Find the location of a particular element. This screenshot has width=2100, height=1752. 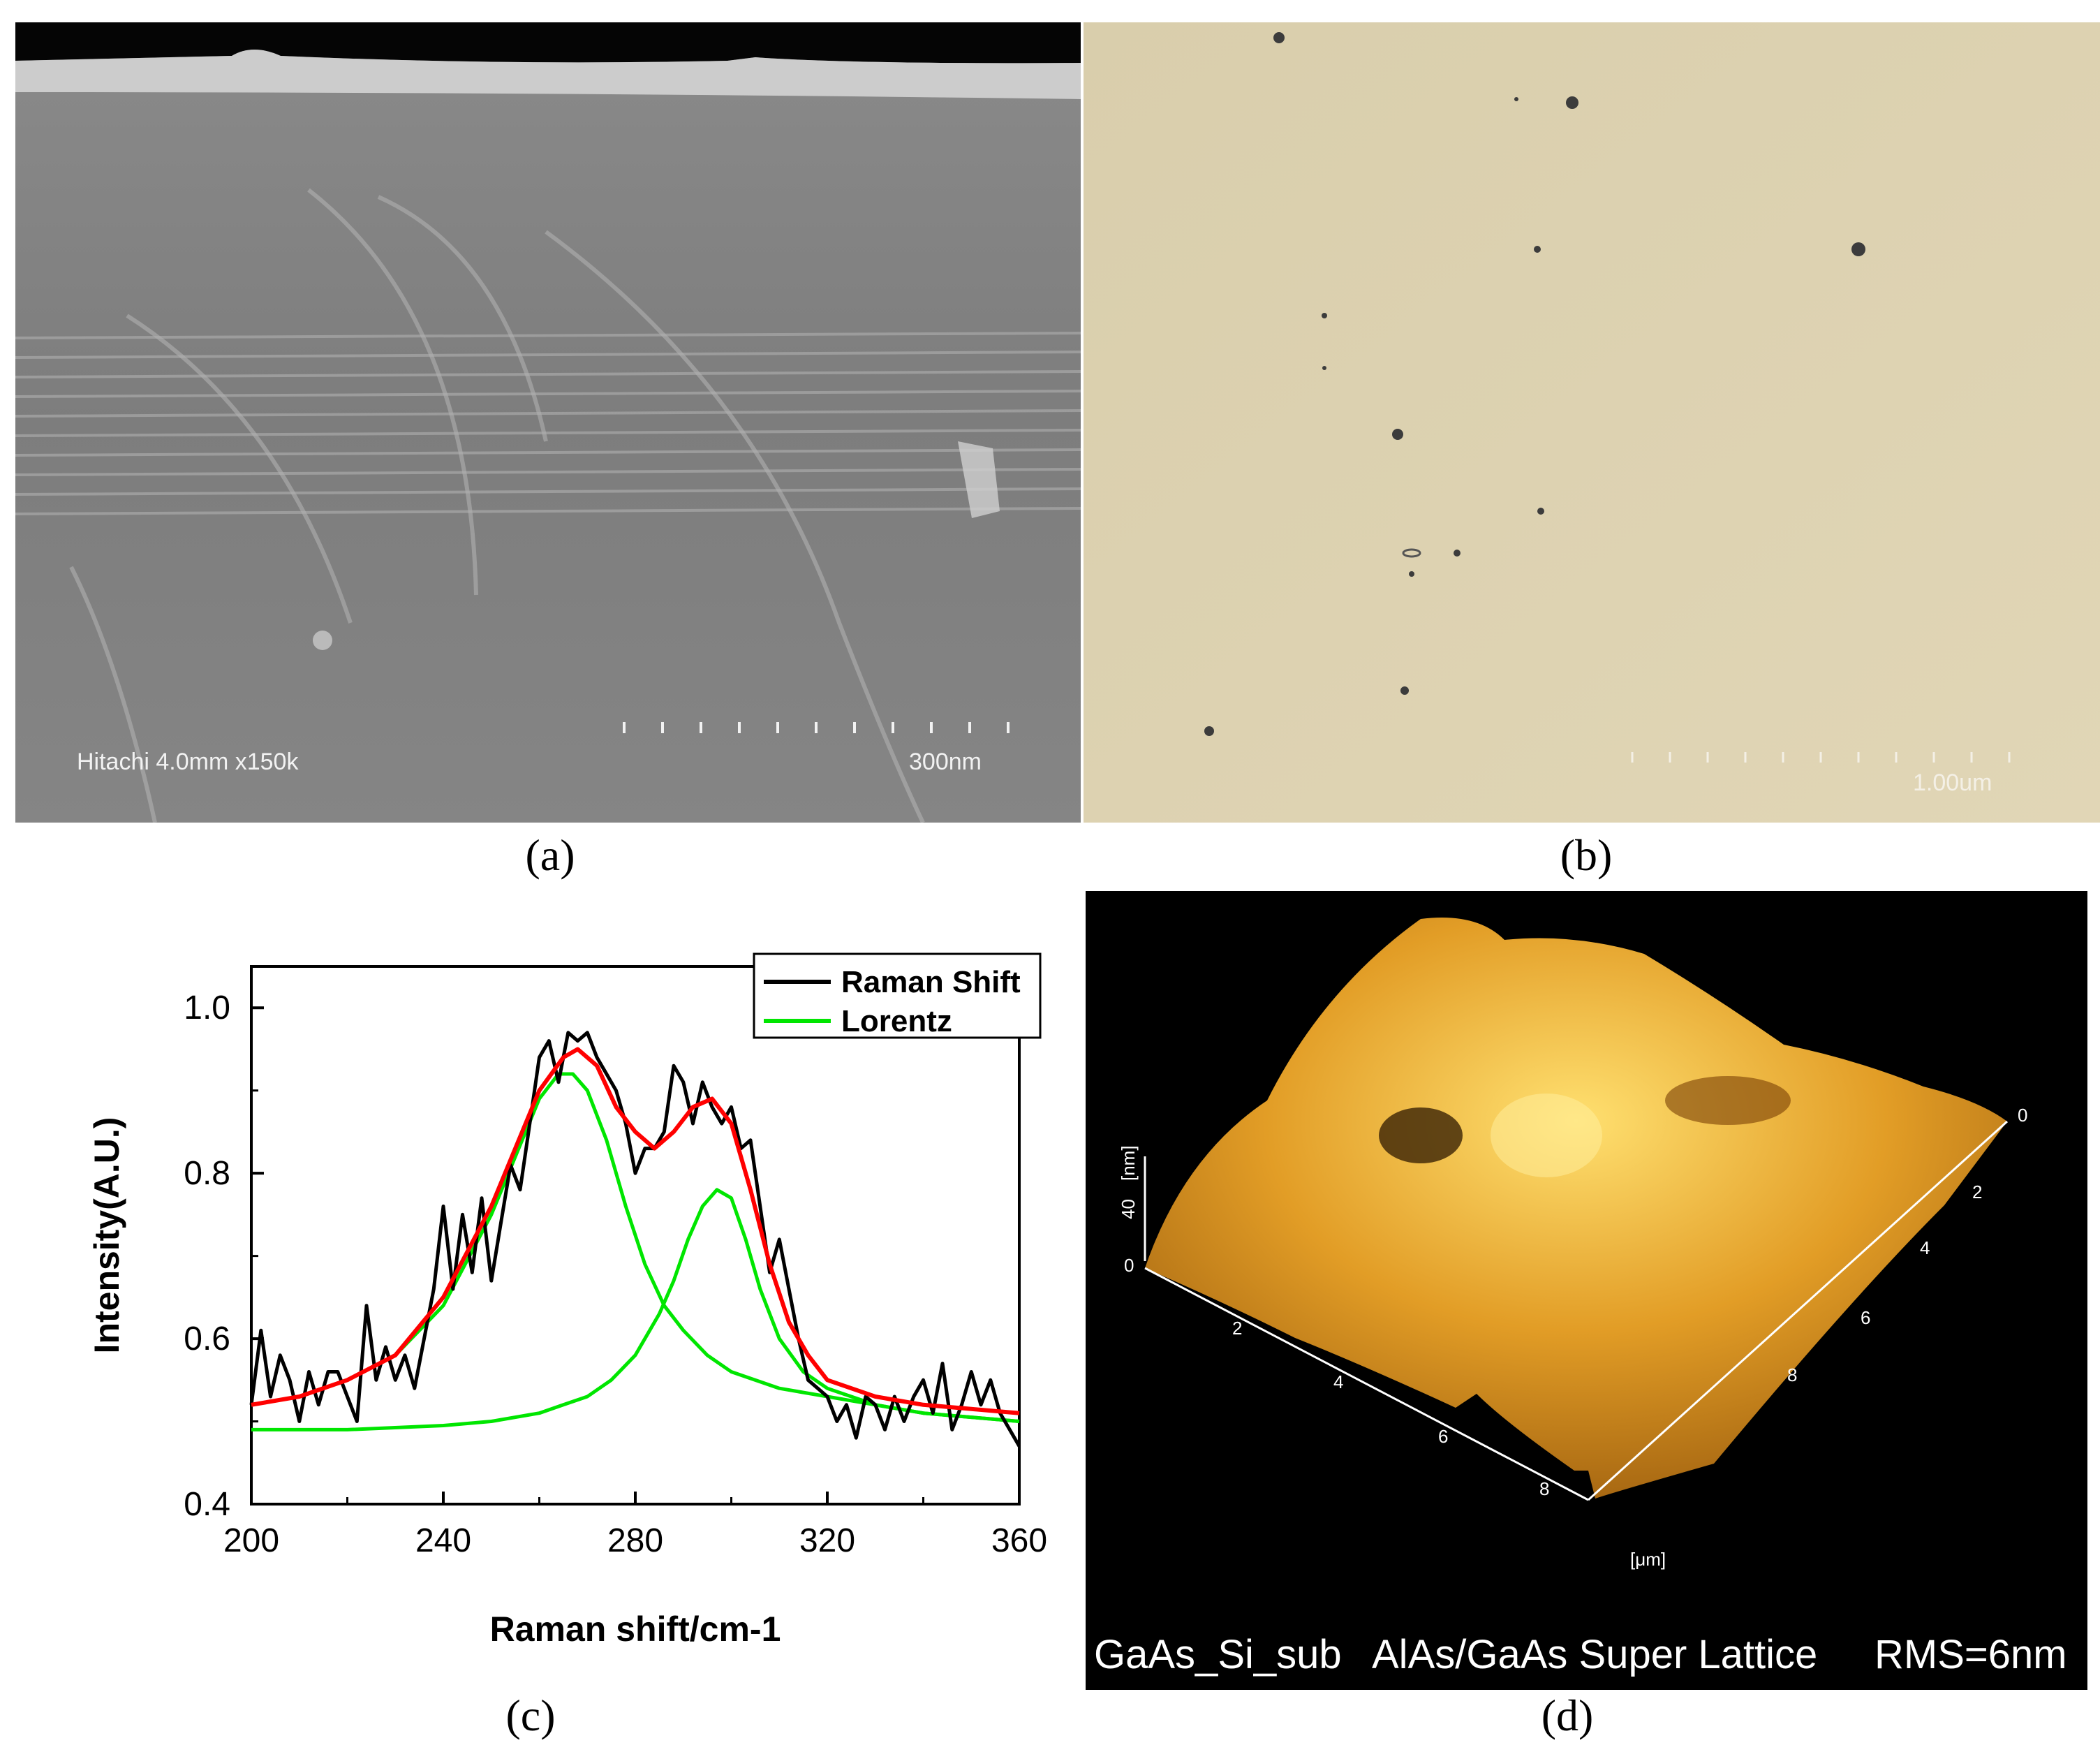

z-unit: [nm] is located at coordinates (1128, 1163).